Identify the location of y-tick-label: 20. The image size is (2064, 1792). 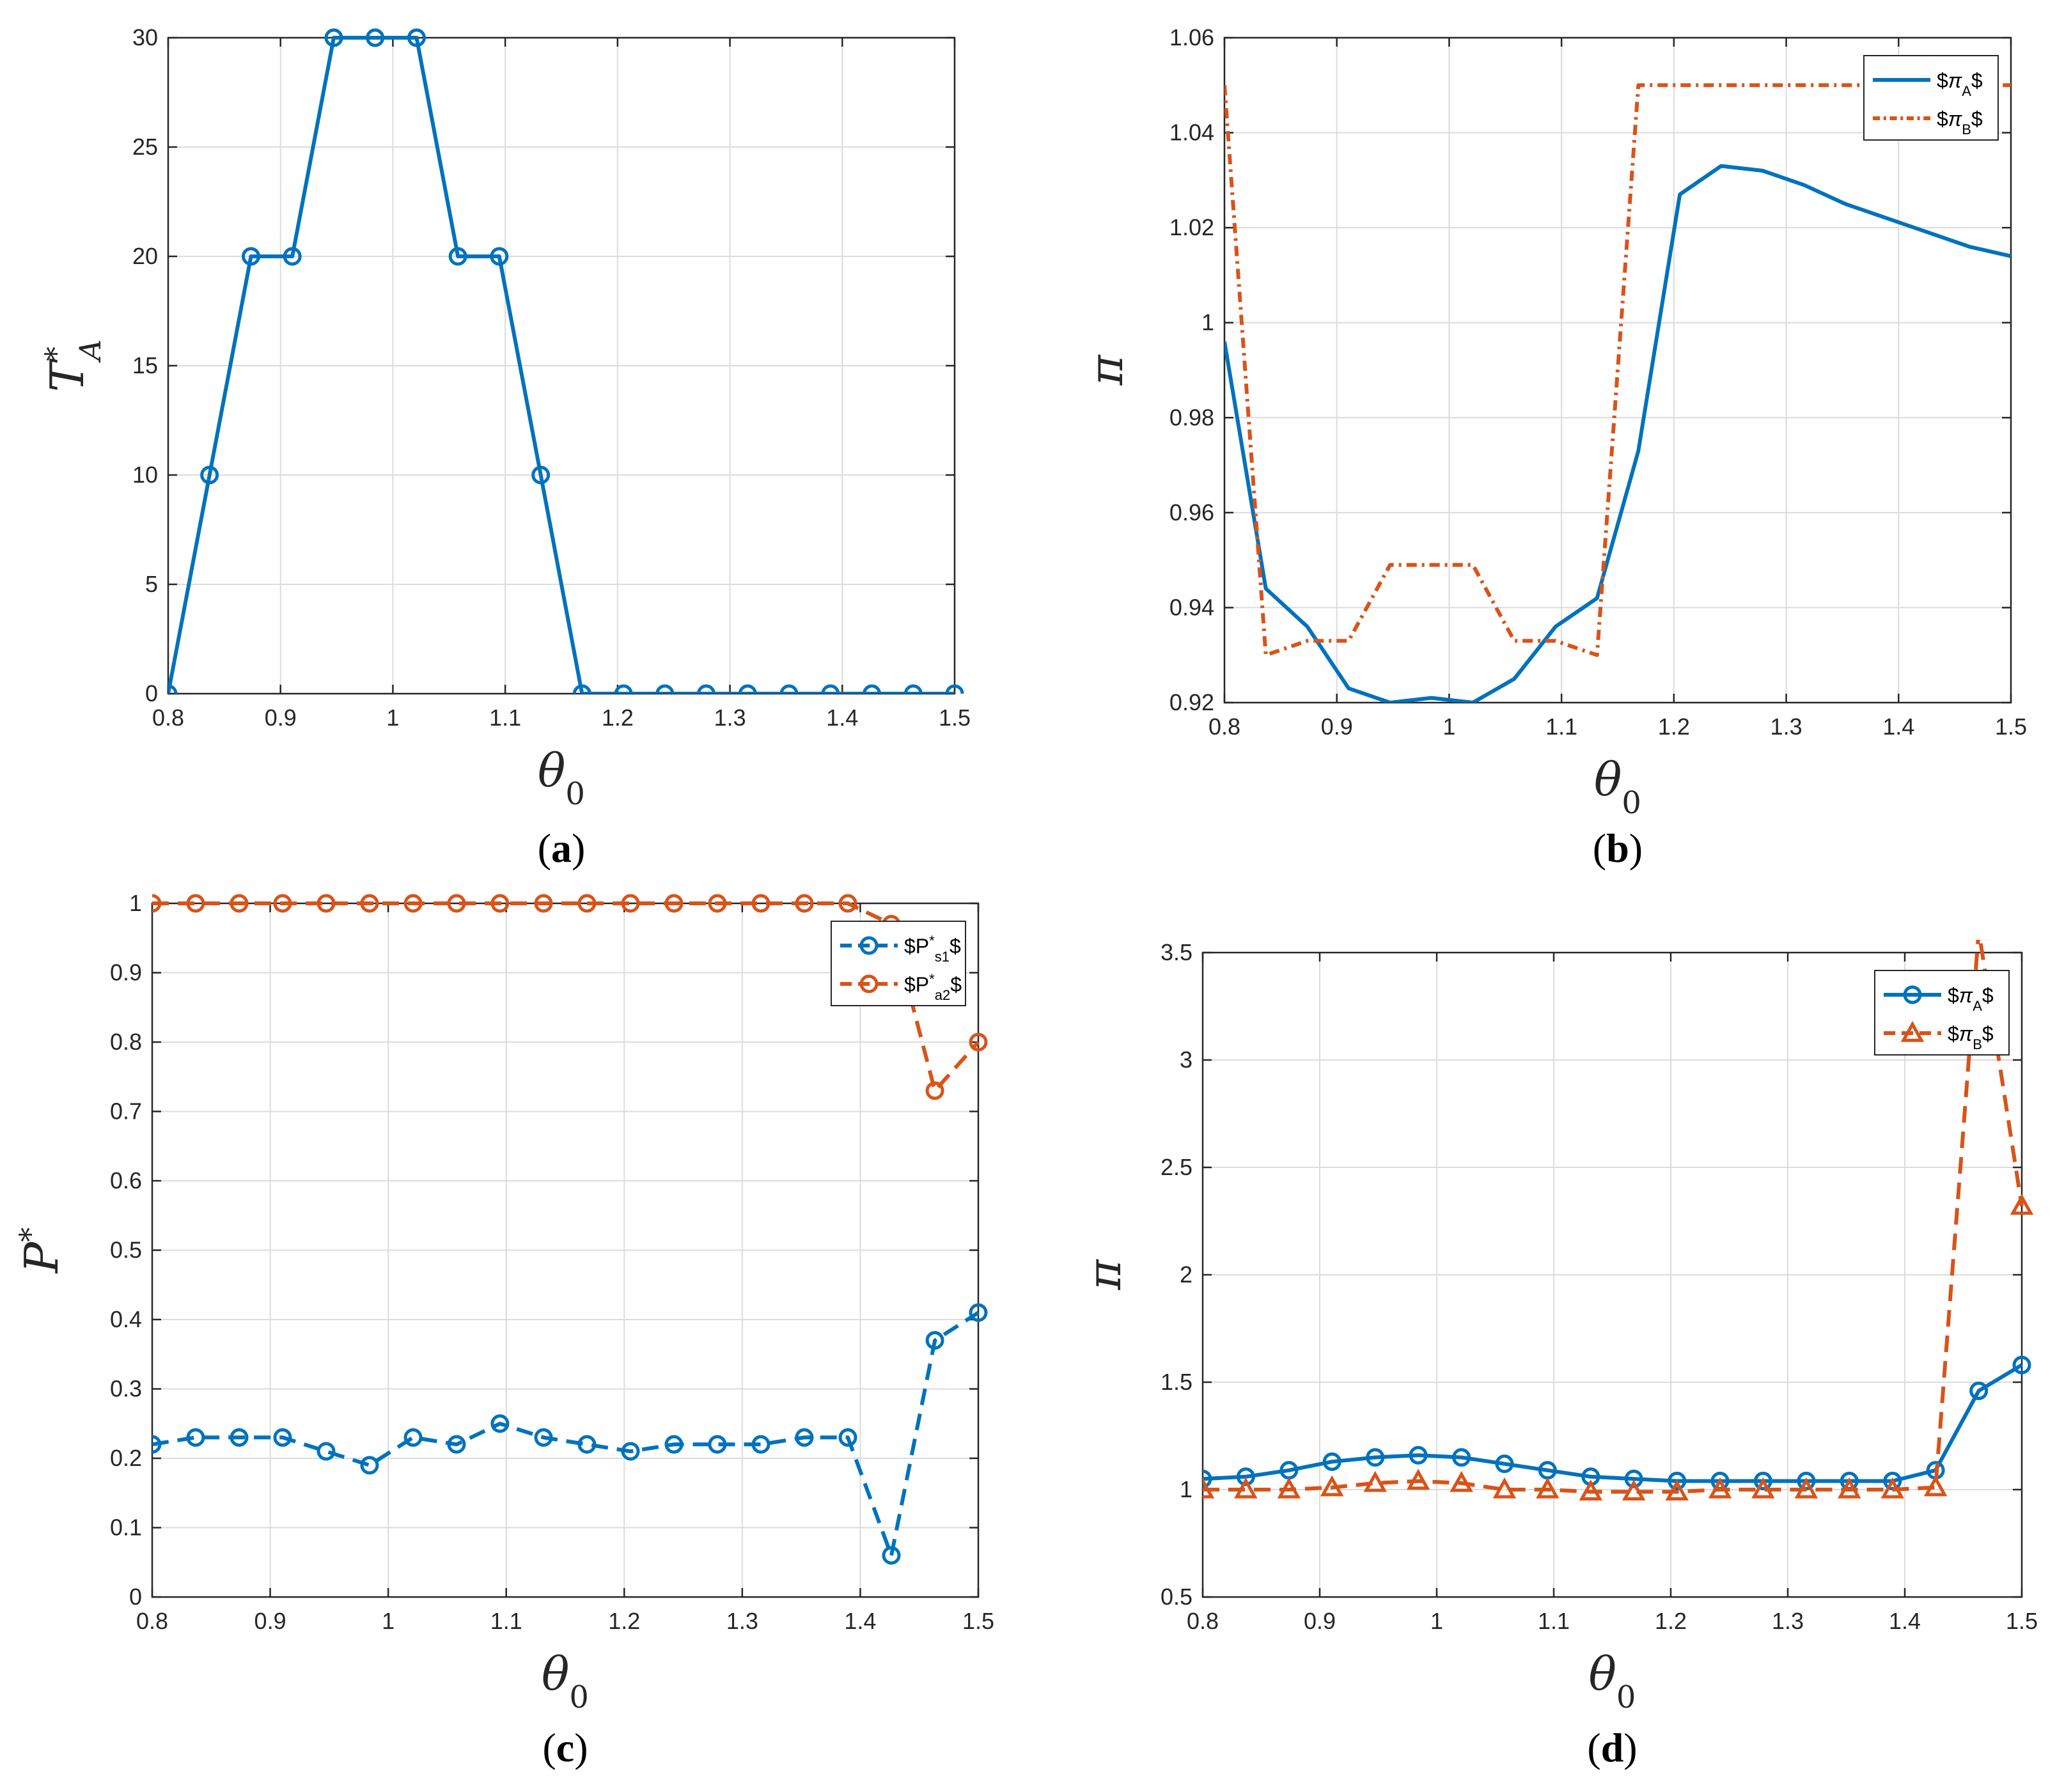
(145, 256).